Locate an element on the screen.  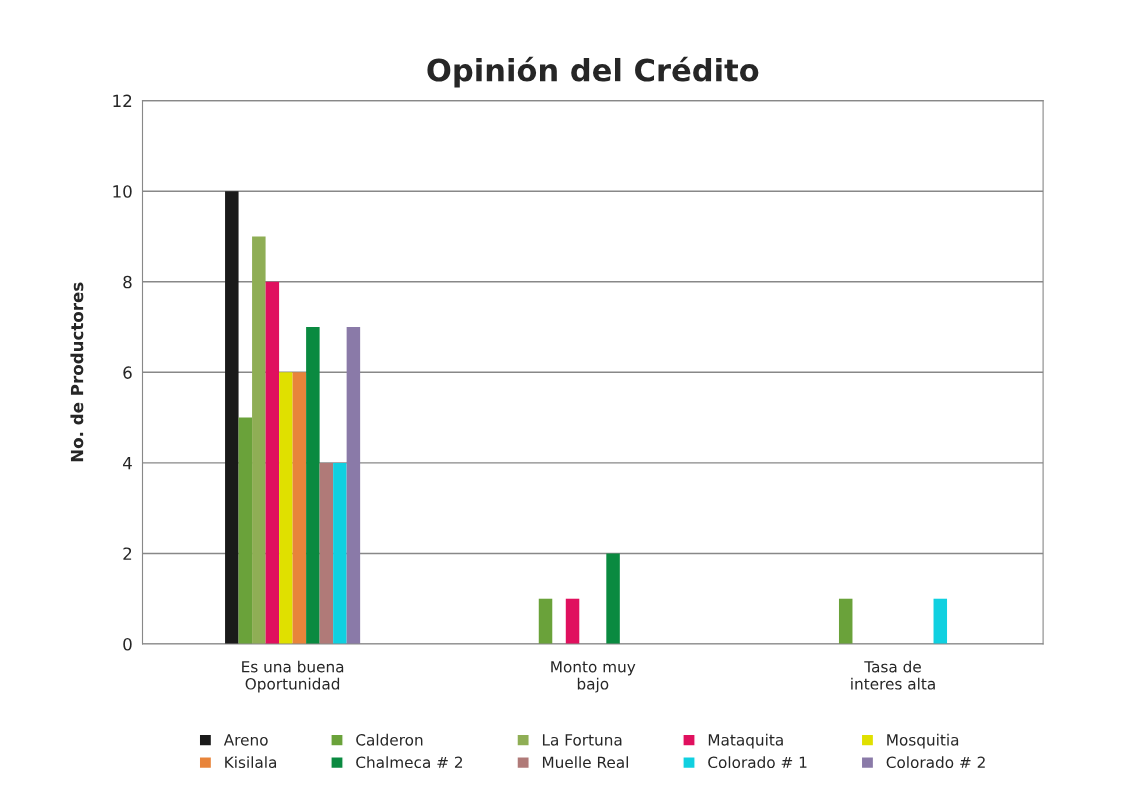
y-tick-label: 12 is located at coordinates (122, 100).